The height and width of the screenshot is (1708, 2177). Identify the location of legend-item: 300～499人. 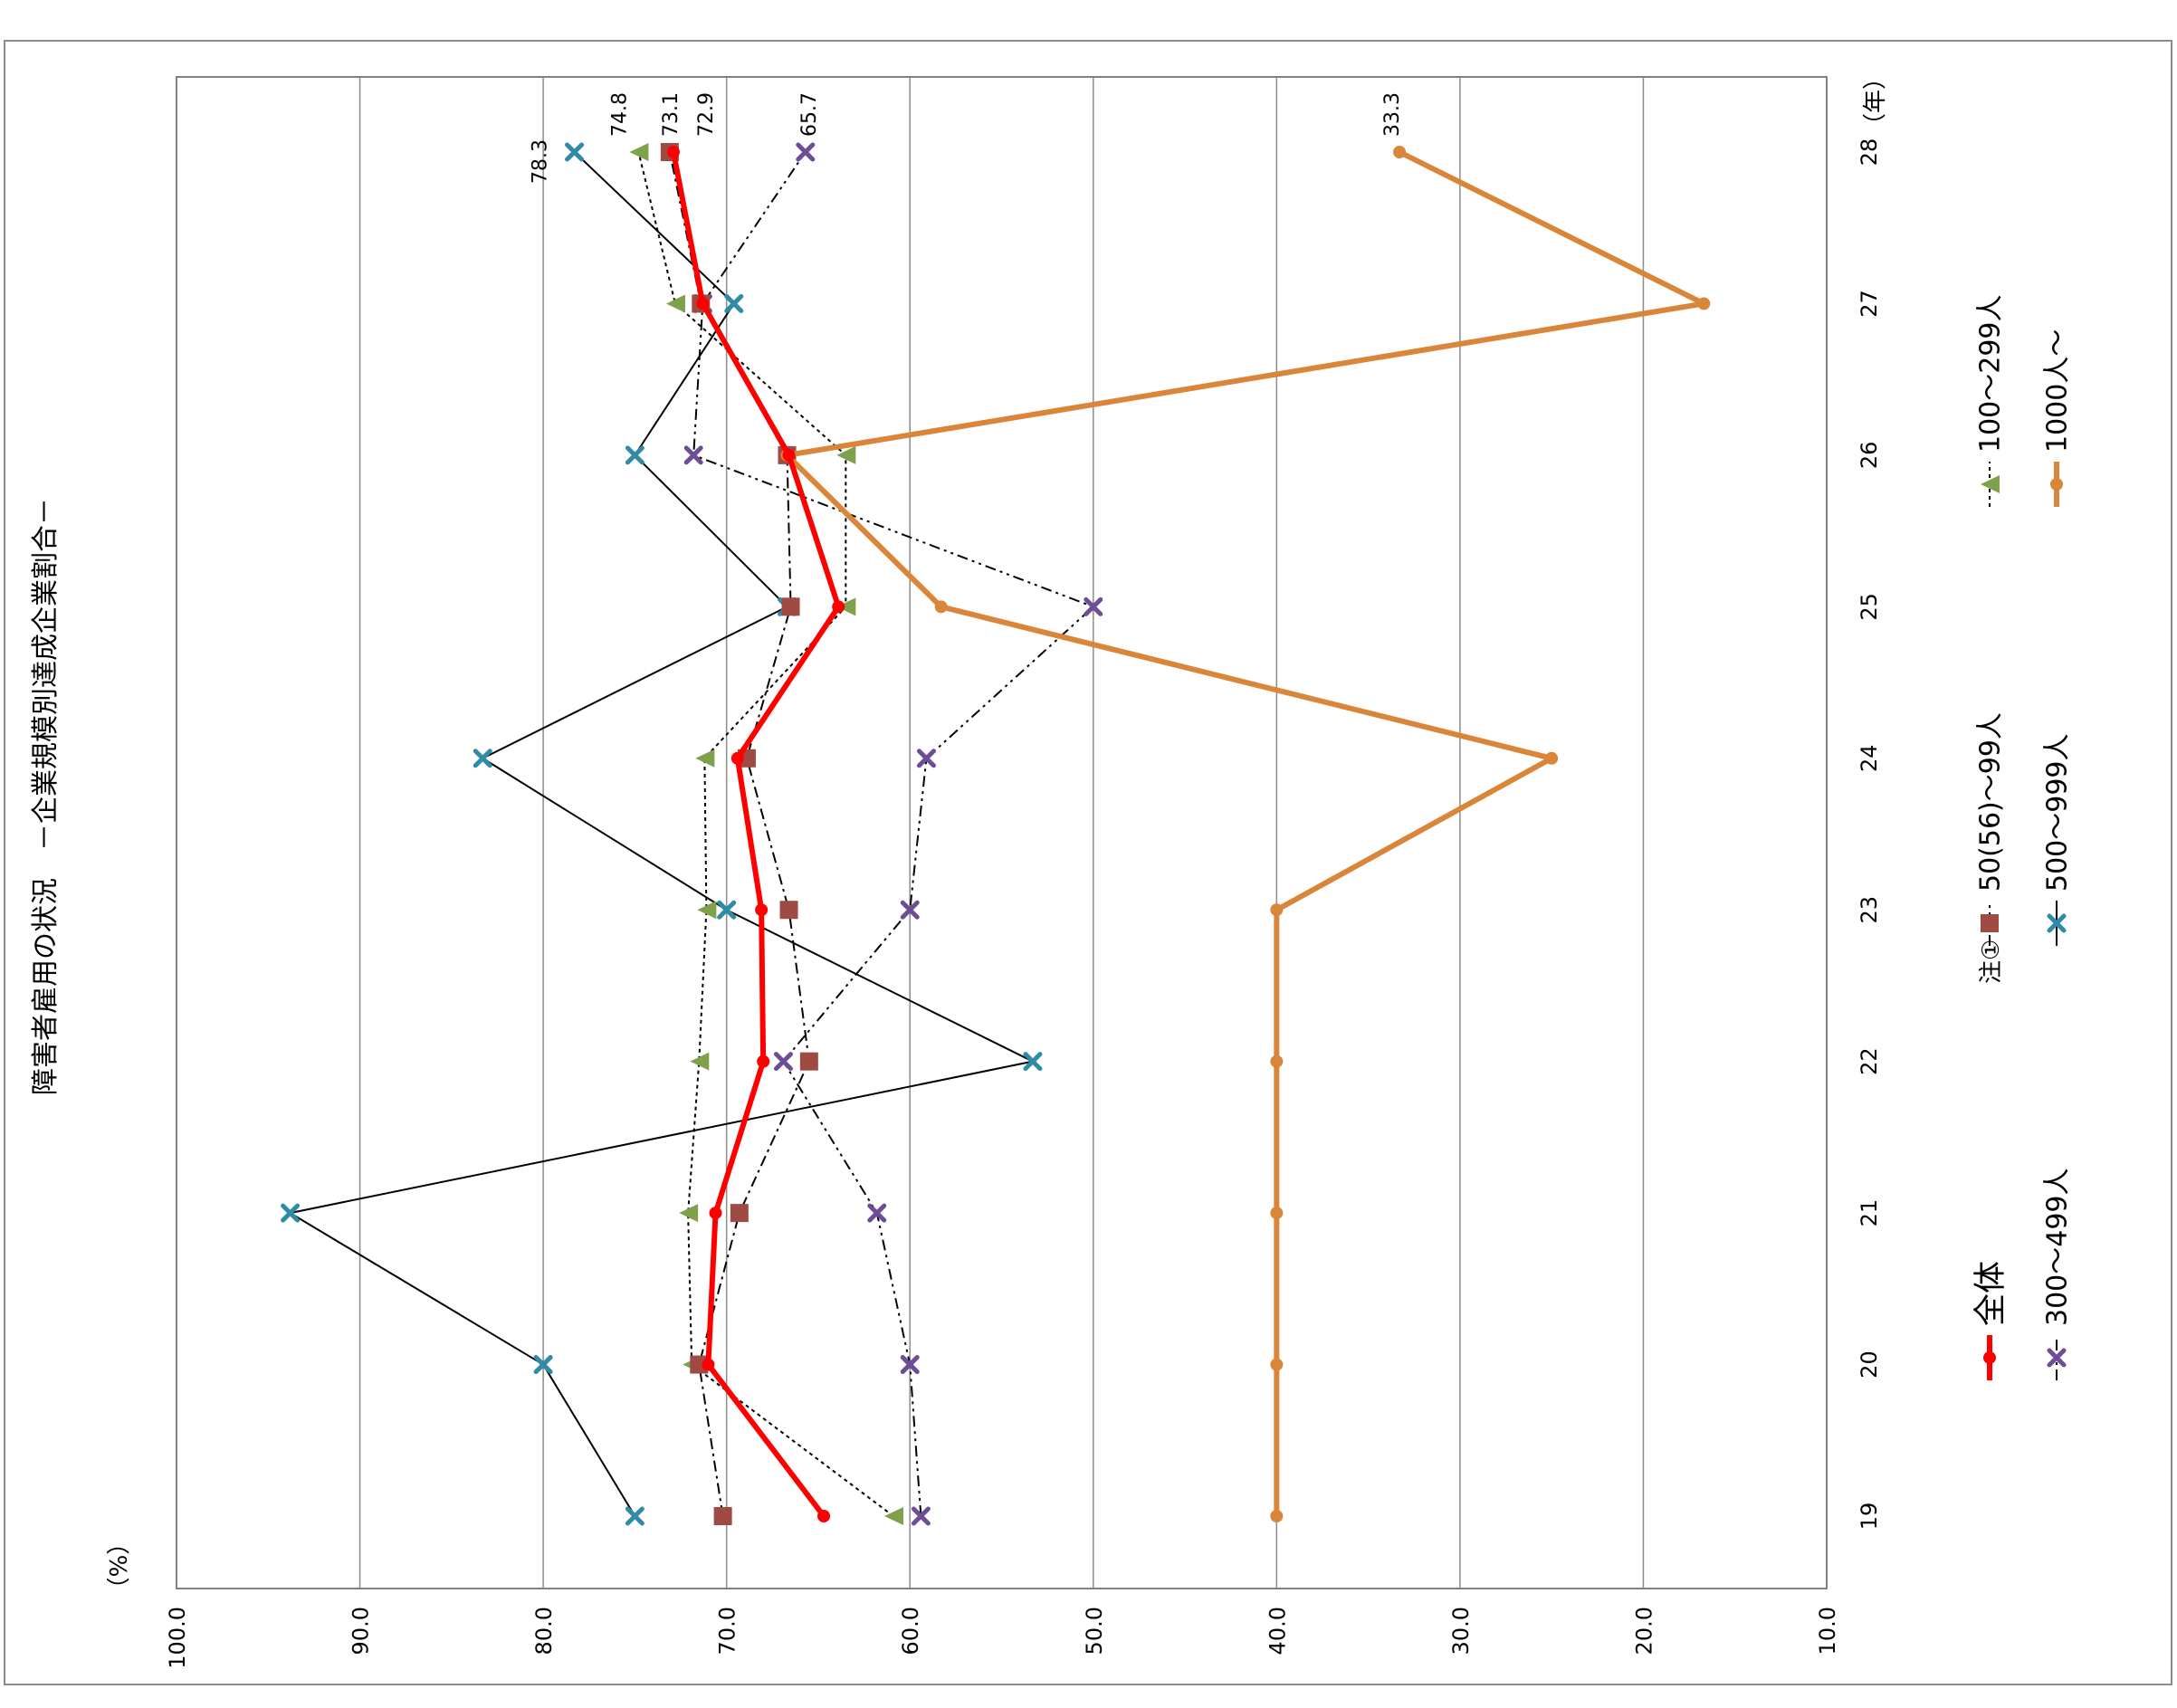
(2058, 1274).